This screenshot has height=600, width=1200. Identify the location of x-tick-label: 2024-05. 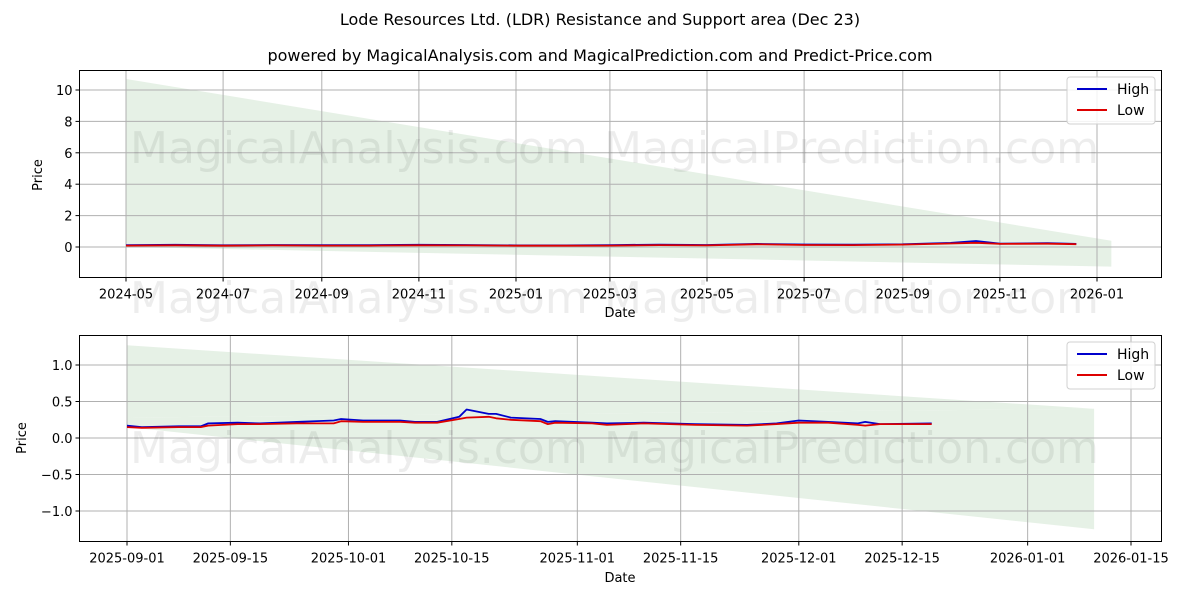
(126, 295).